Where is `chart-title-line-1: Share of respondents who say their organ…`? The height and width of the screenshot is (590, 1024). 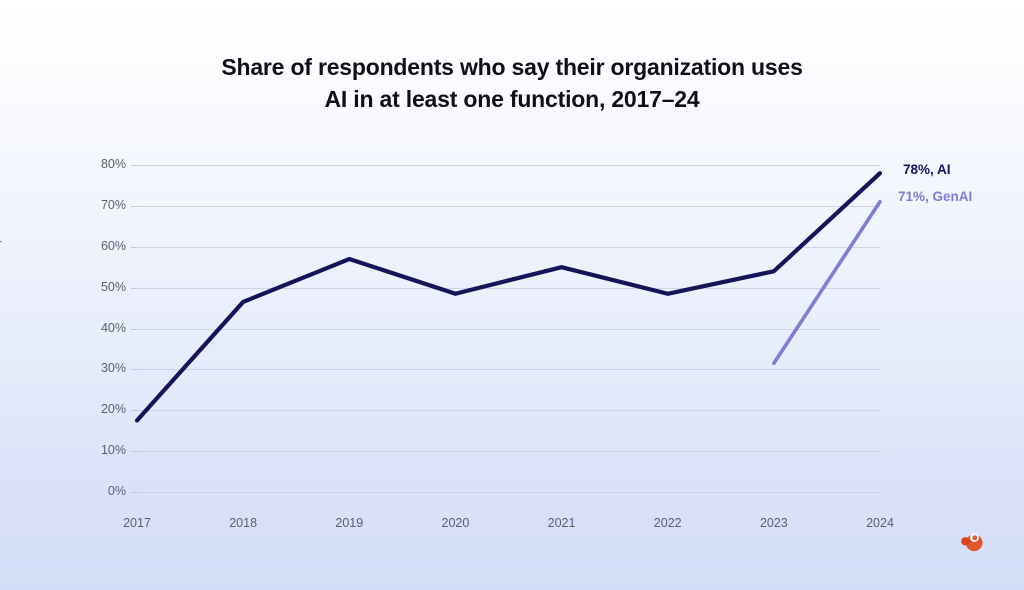 chart-title-line-1: Share of respondents who say their organ… is located at coordinates (512, 67).